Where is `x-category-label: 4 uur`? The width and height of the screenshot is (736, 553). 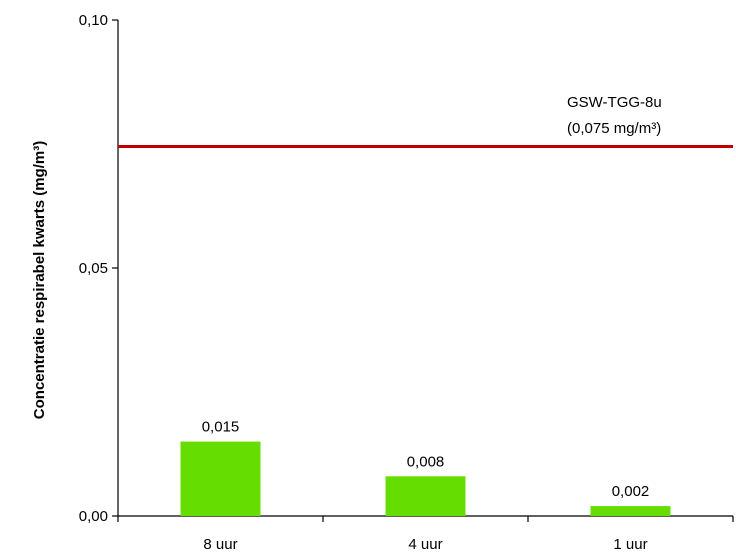
x-category-label: 4 uur is located at coordinates (425, 544).